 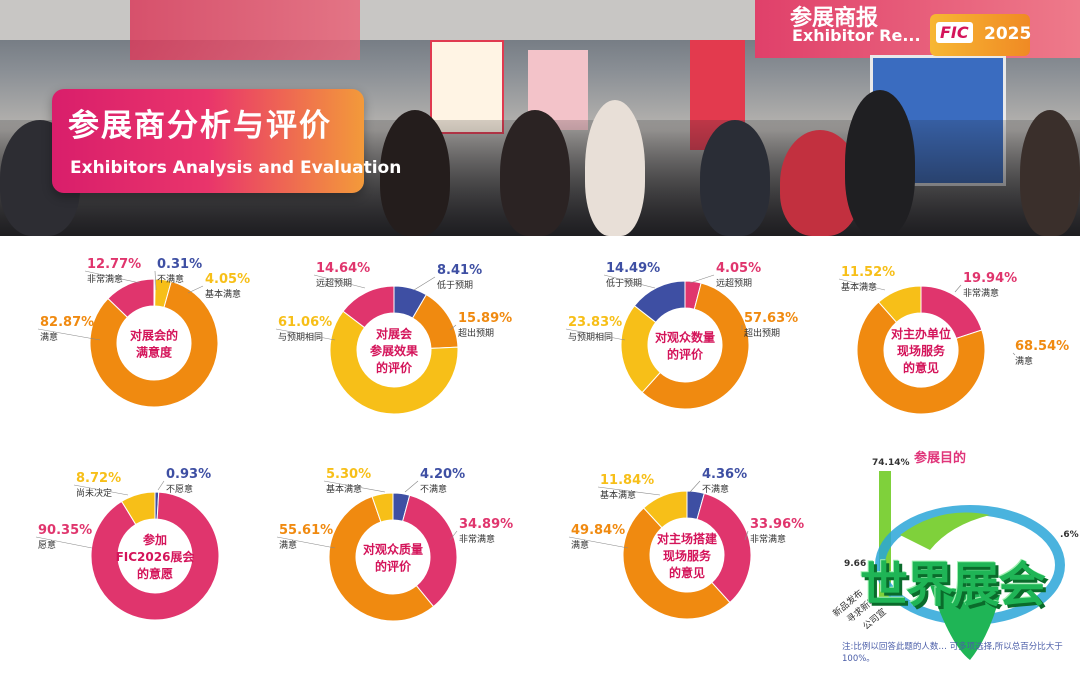 I want to click on donut-center-title: 的意愿, so click(x=155, y=573).